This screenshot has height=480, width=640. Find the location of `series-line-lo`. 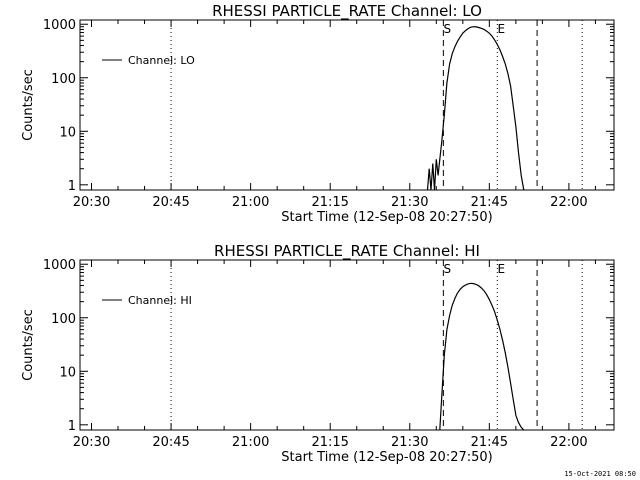

series-line-lo is located at coordinates (475, 108).